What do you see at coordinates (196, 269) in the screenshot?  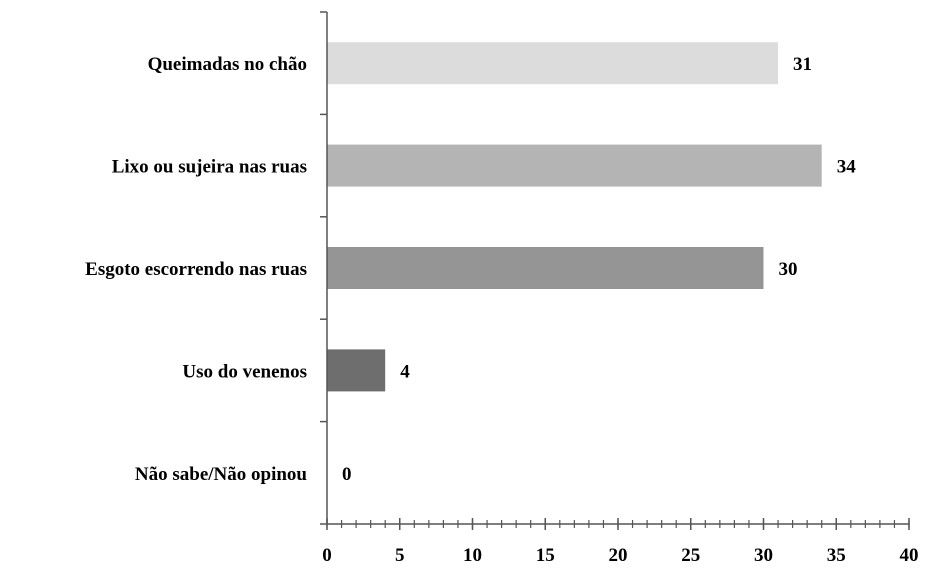 I see `category-label: Esgoto escorrendo nas ruas` at bounding box center [196, 269].